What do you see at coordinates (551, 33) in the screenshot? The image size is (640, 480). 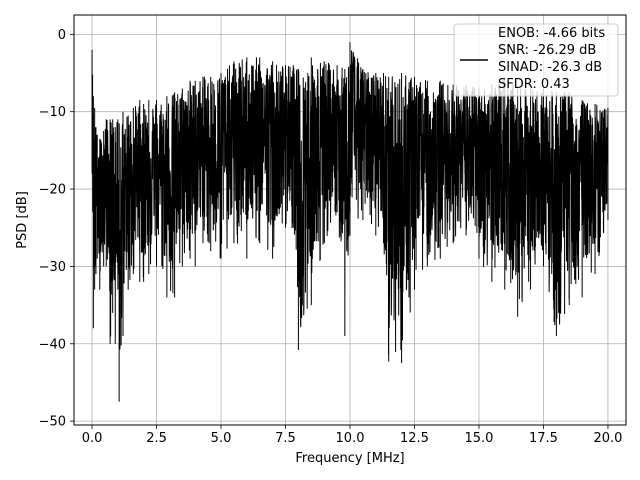 I see `legend-enob: ENOB: -4.66 bits` at bounding box center [551, 33].